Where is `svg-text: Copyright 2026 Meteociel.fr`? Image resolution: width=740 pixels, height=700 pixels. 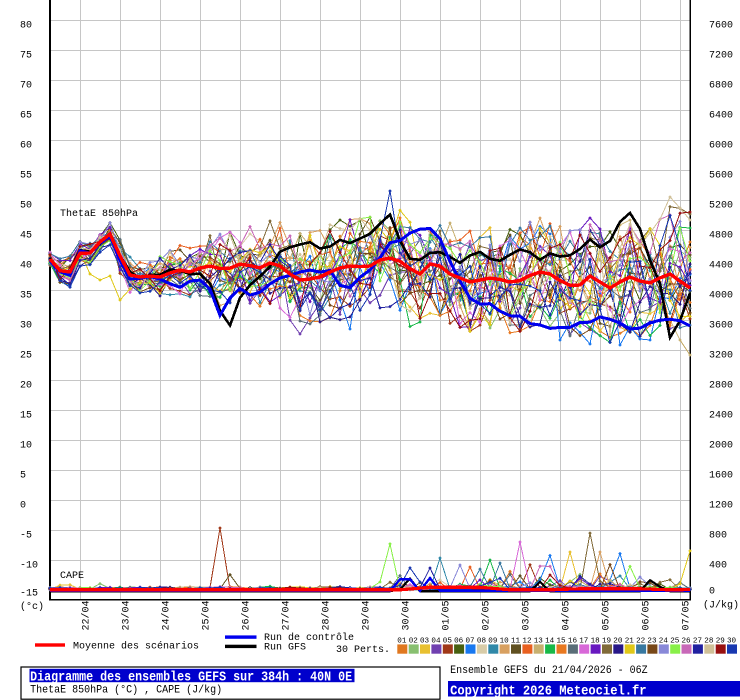 svg-text: Copyright 2026 Meteociel.fr is located at coordinates (548, 691).